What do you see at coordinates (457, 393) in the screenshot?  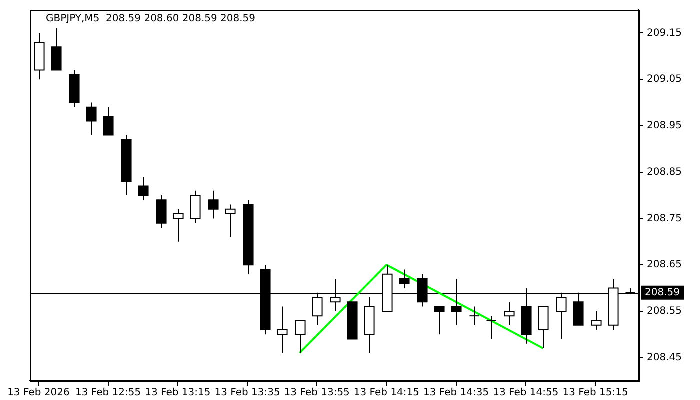 I see `x-tick-label: 13 Feb 14:35` at bounding box center [457, 393].